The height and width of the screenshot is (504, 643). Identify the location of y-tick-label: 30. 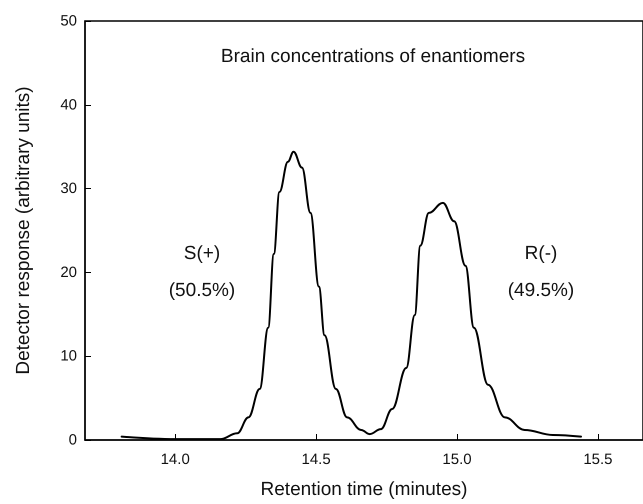
(68, 189).